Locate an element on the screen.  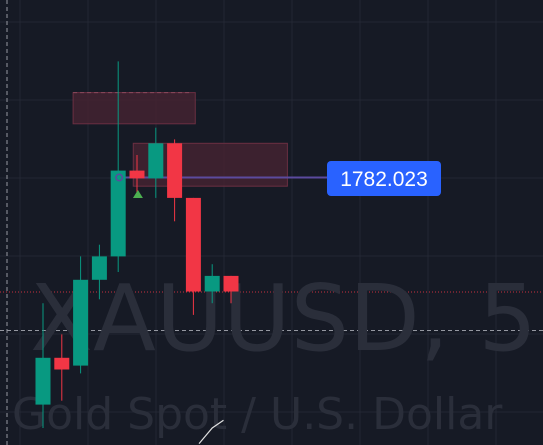
zones-layer is located at coordinates (180, 139).